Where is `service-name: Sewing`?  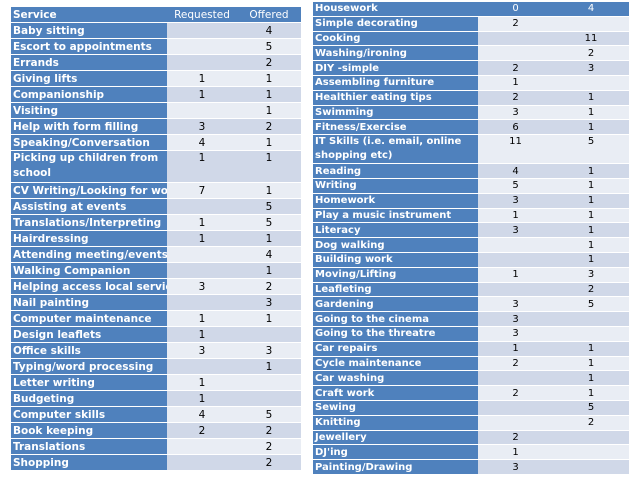 service-name: Sewing is located at coordinates (395, 408).